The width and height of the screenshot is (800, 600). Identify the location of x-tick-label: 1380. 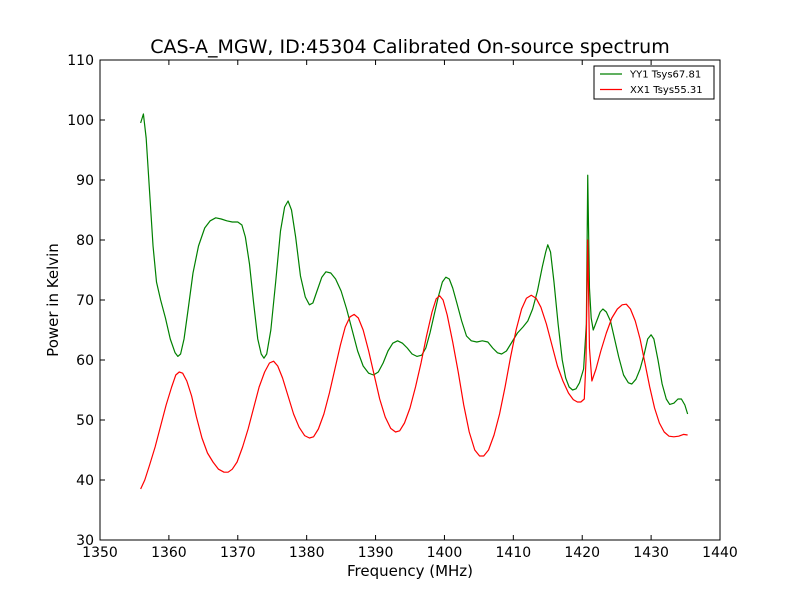
(307, 553).